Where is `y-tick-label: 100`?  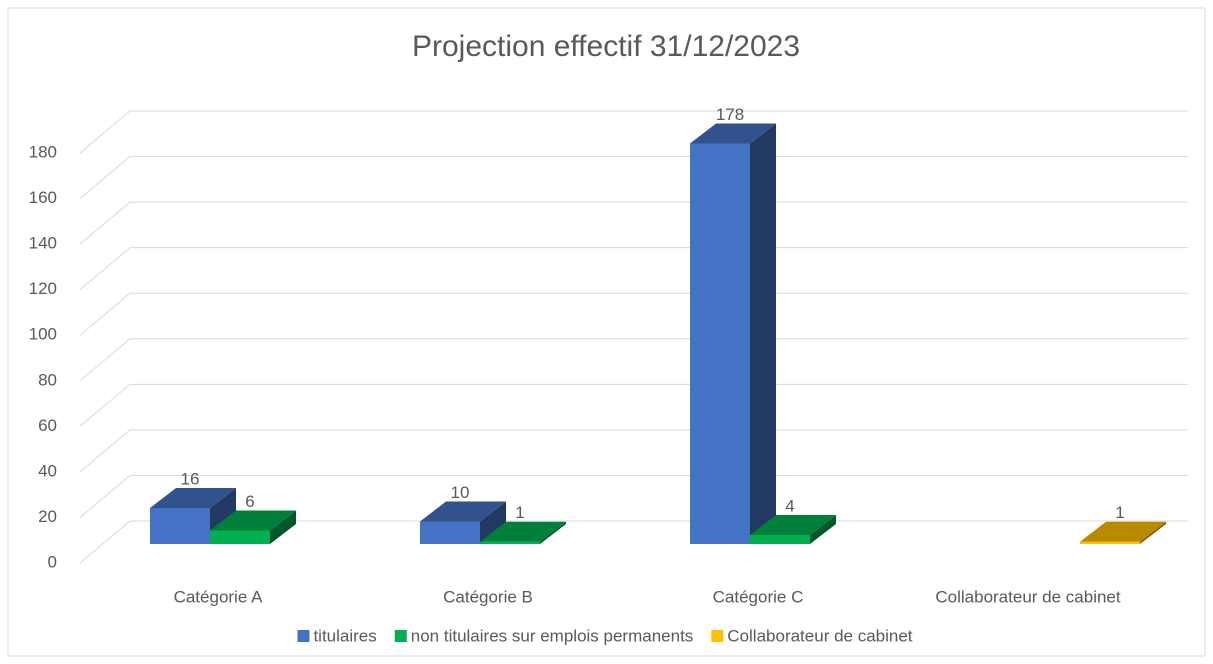 y-tick-label: 100 is located at coordinates (43, 334).